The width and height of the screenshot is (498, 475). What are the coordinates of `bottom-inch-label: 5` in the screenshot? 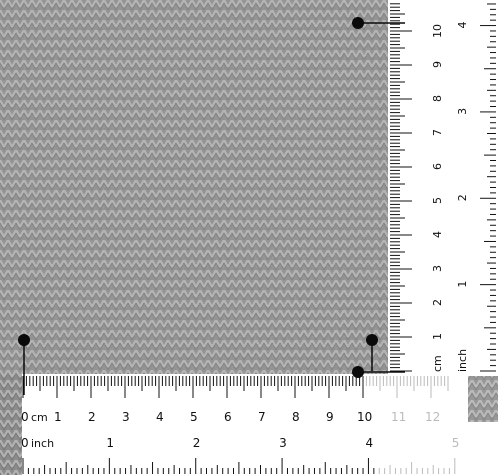 It's located at (456, 443).